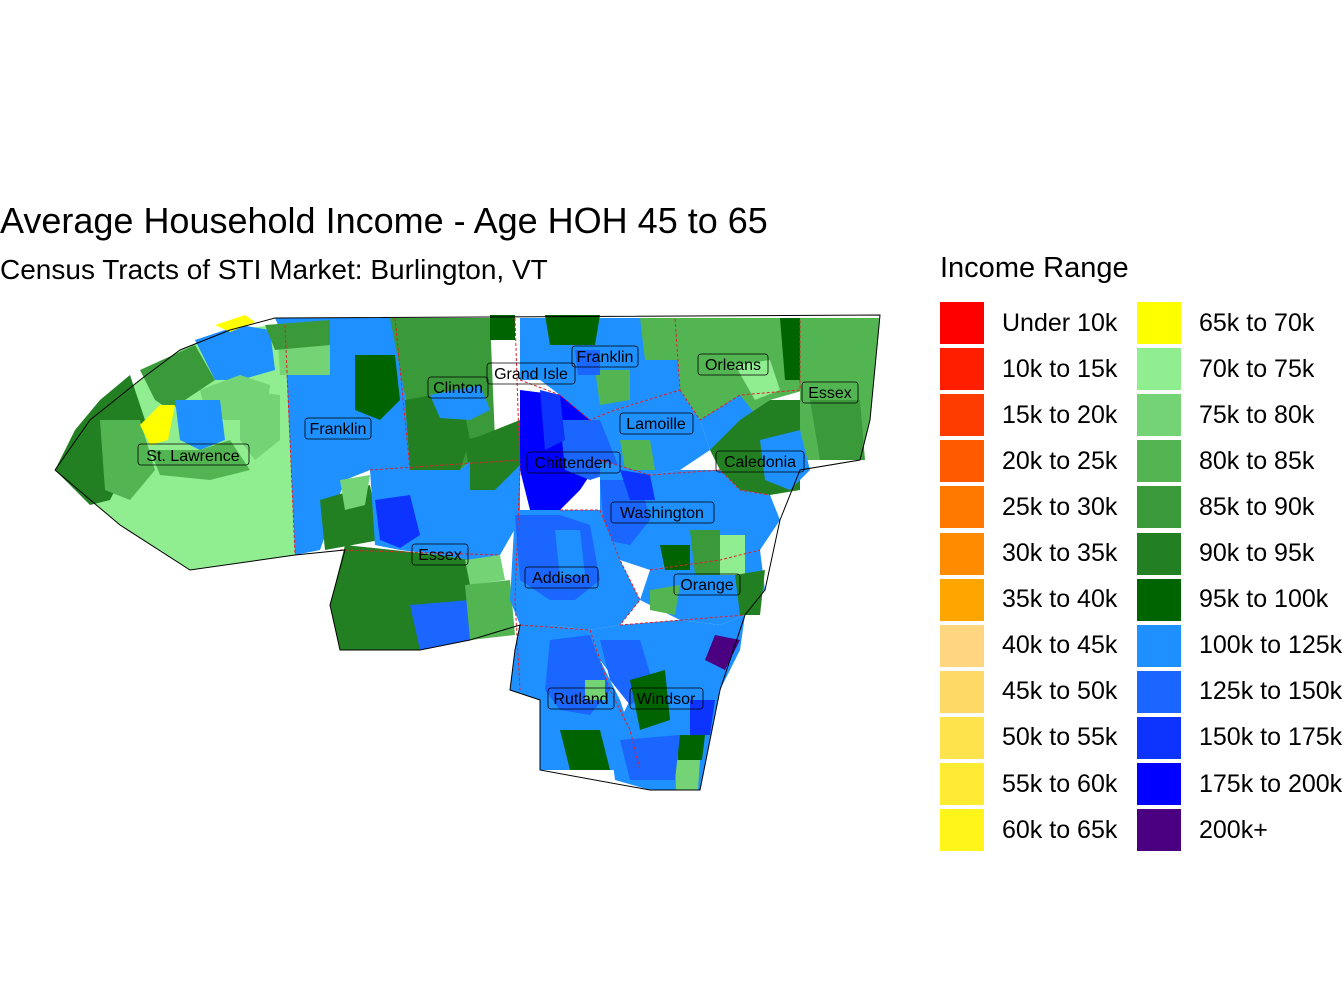 The height and width of the screenshot is (1008, 1344). I want to click on county-label-essex-vt: Essex, so click(830, 392).